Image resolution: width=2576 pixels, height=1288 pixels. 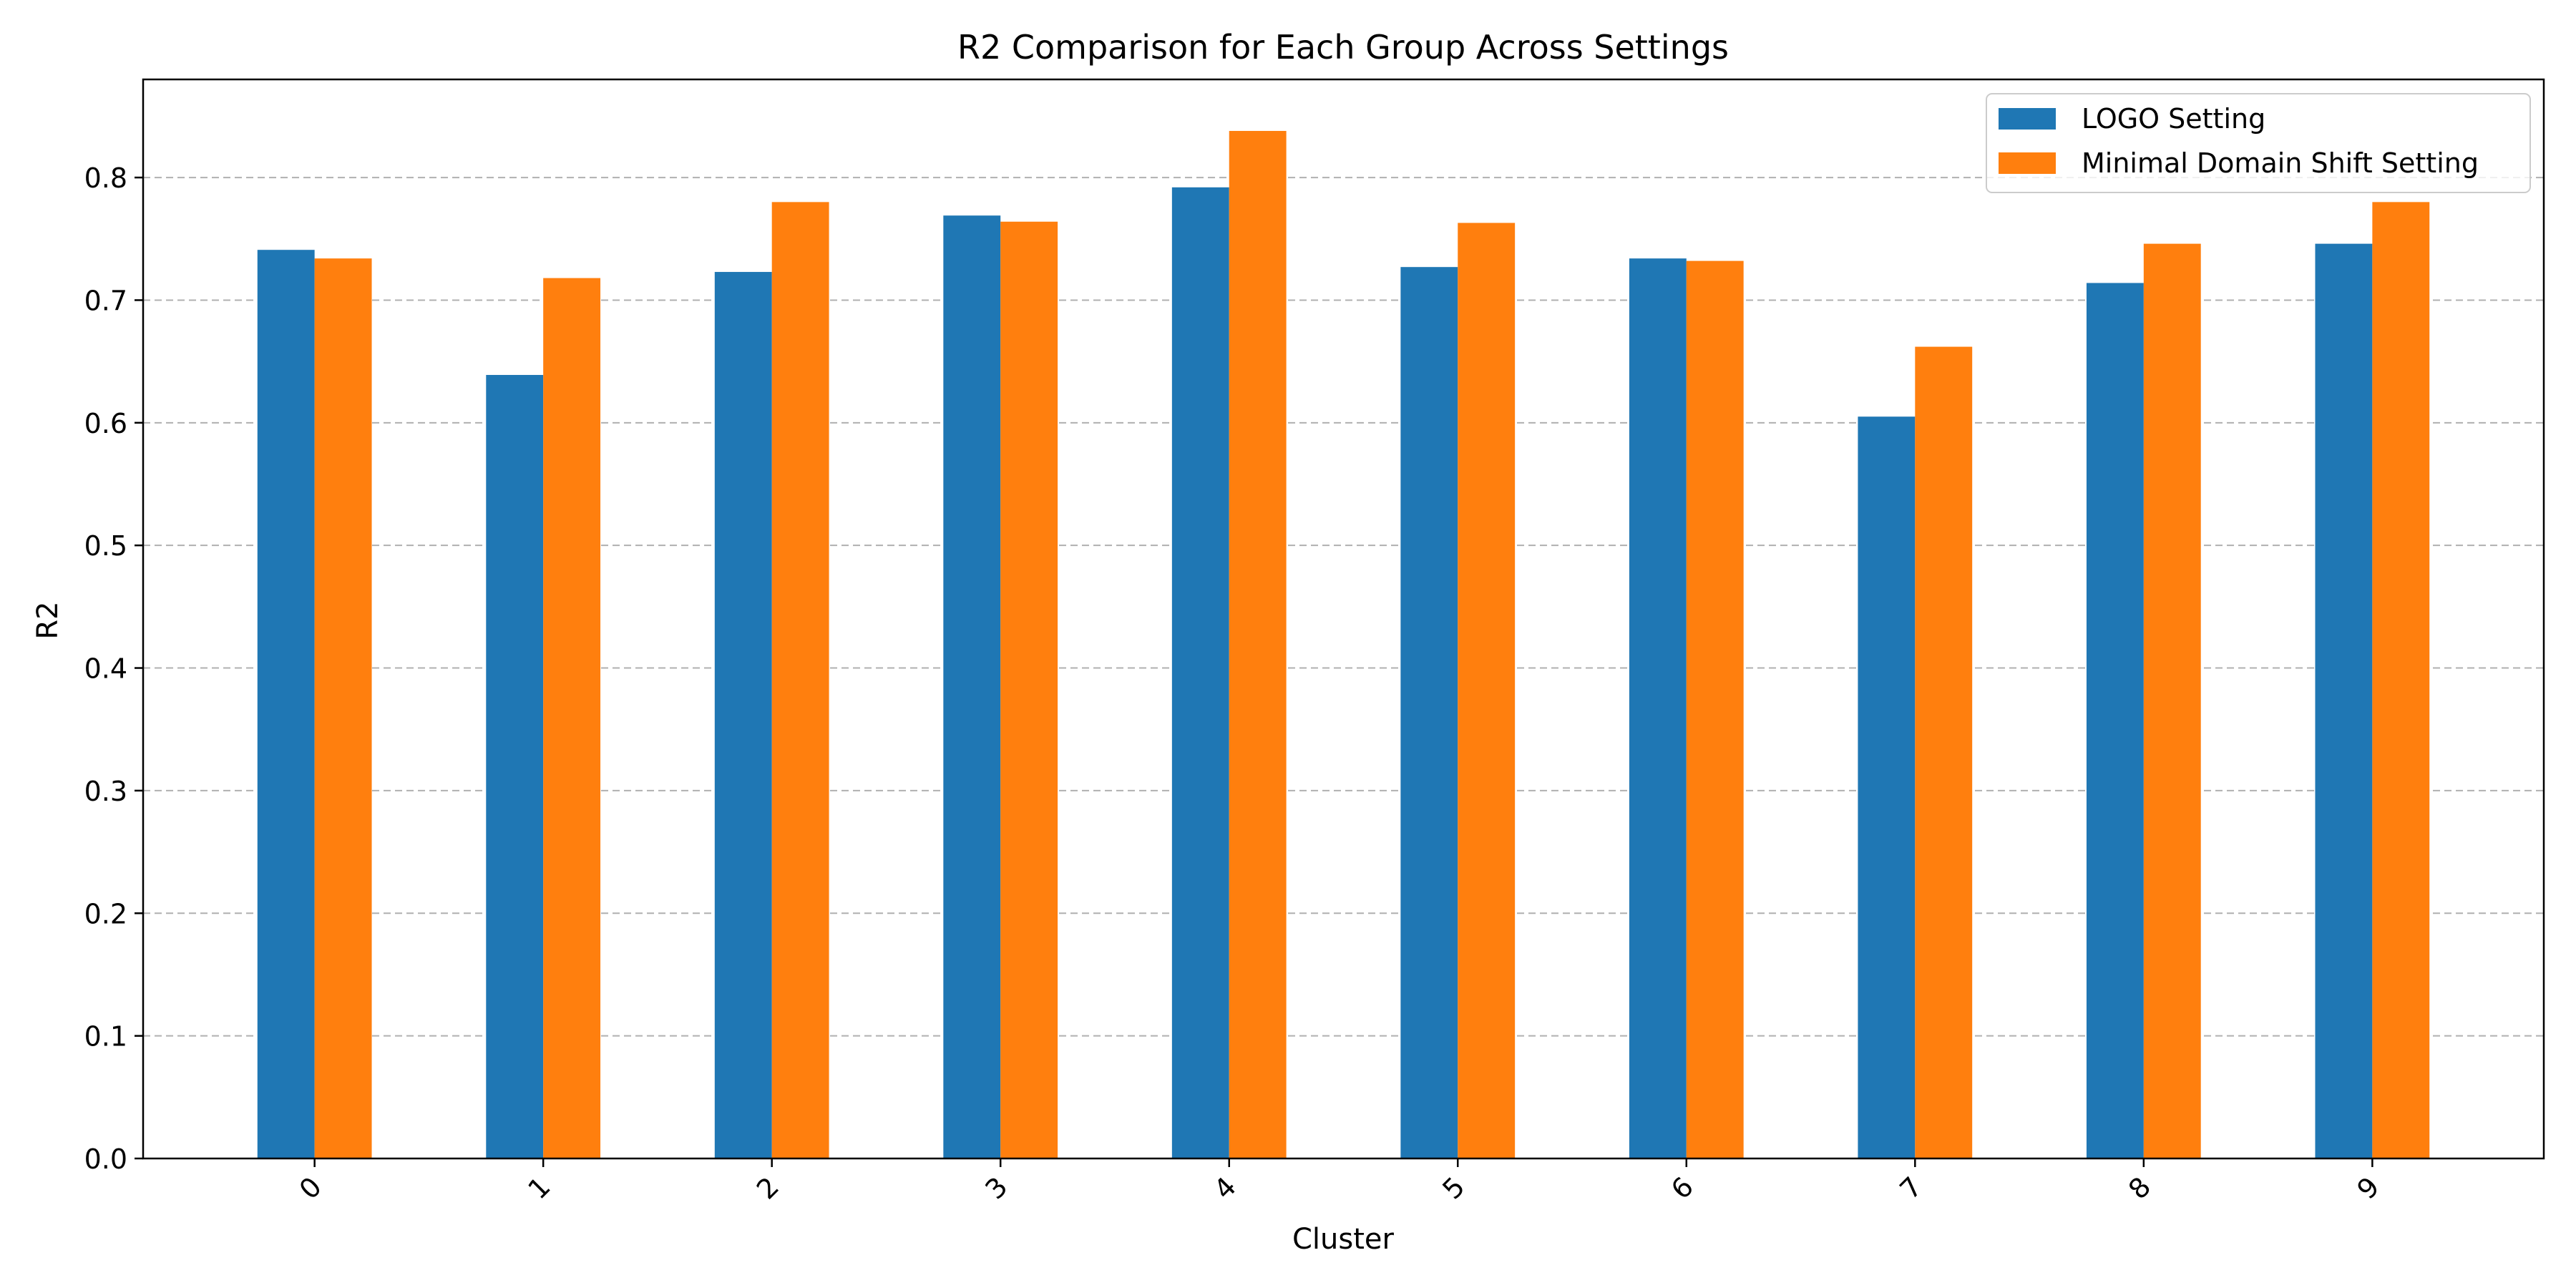 I want to click on y-tick-label: 0.6, so click(x=105, y=423).